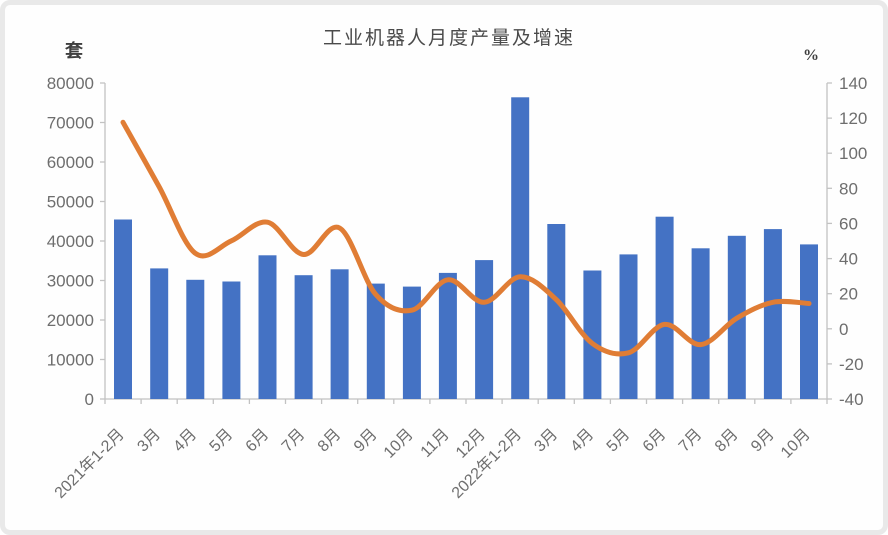 The image size is (888, 535). What do you see at coordinates (853, 118) in the screenshot?
I see `right-axis-tick-label: 120` at bounding box center [853, 118].